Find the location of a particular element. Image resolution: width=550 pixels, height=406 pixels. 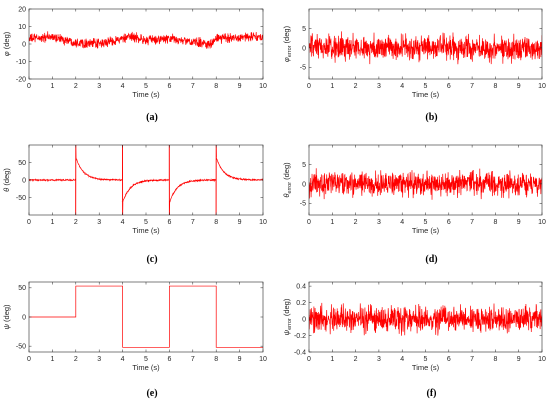

panel-label-a: (a) is located at coordinates (152, 117).